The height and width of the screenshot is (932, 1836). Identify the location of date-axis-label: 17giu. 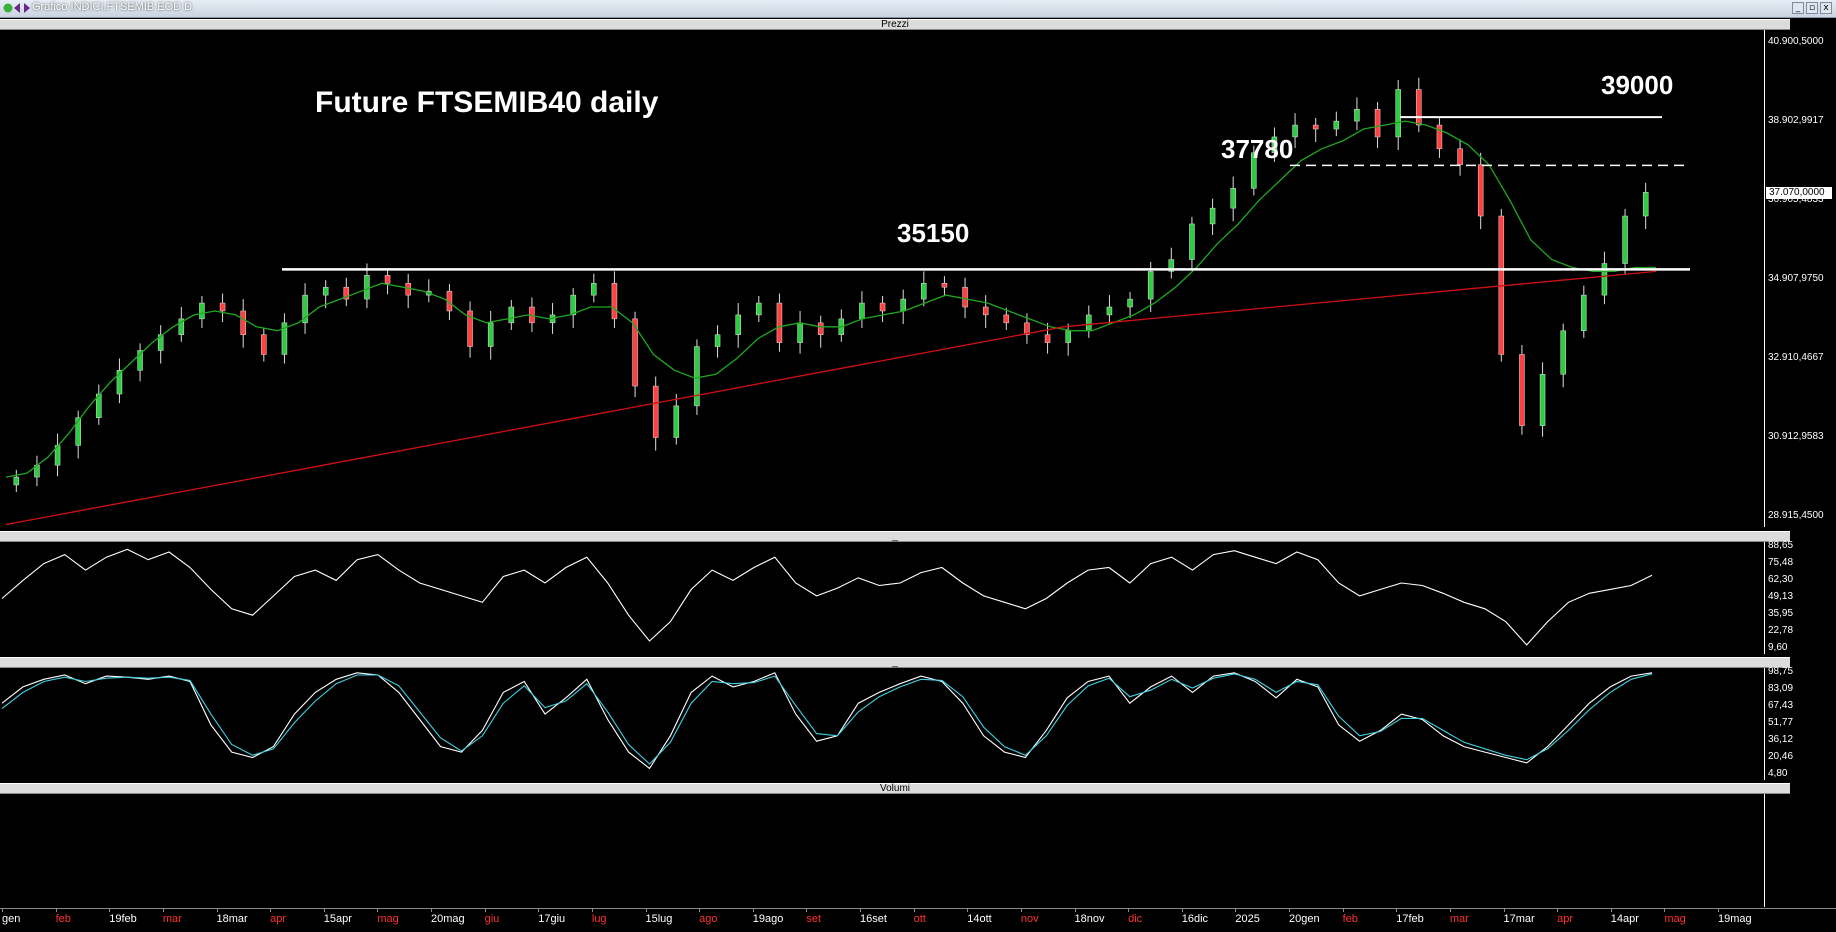
(552, 919).